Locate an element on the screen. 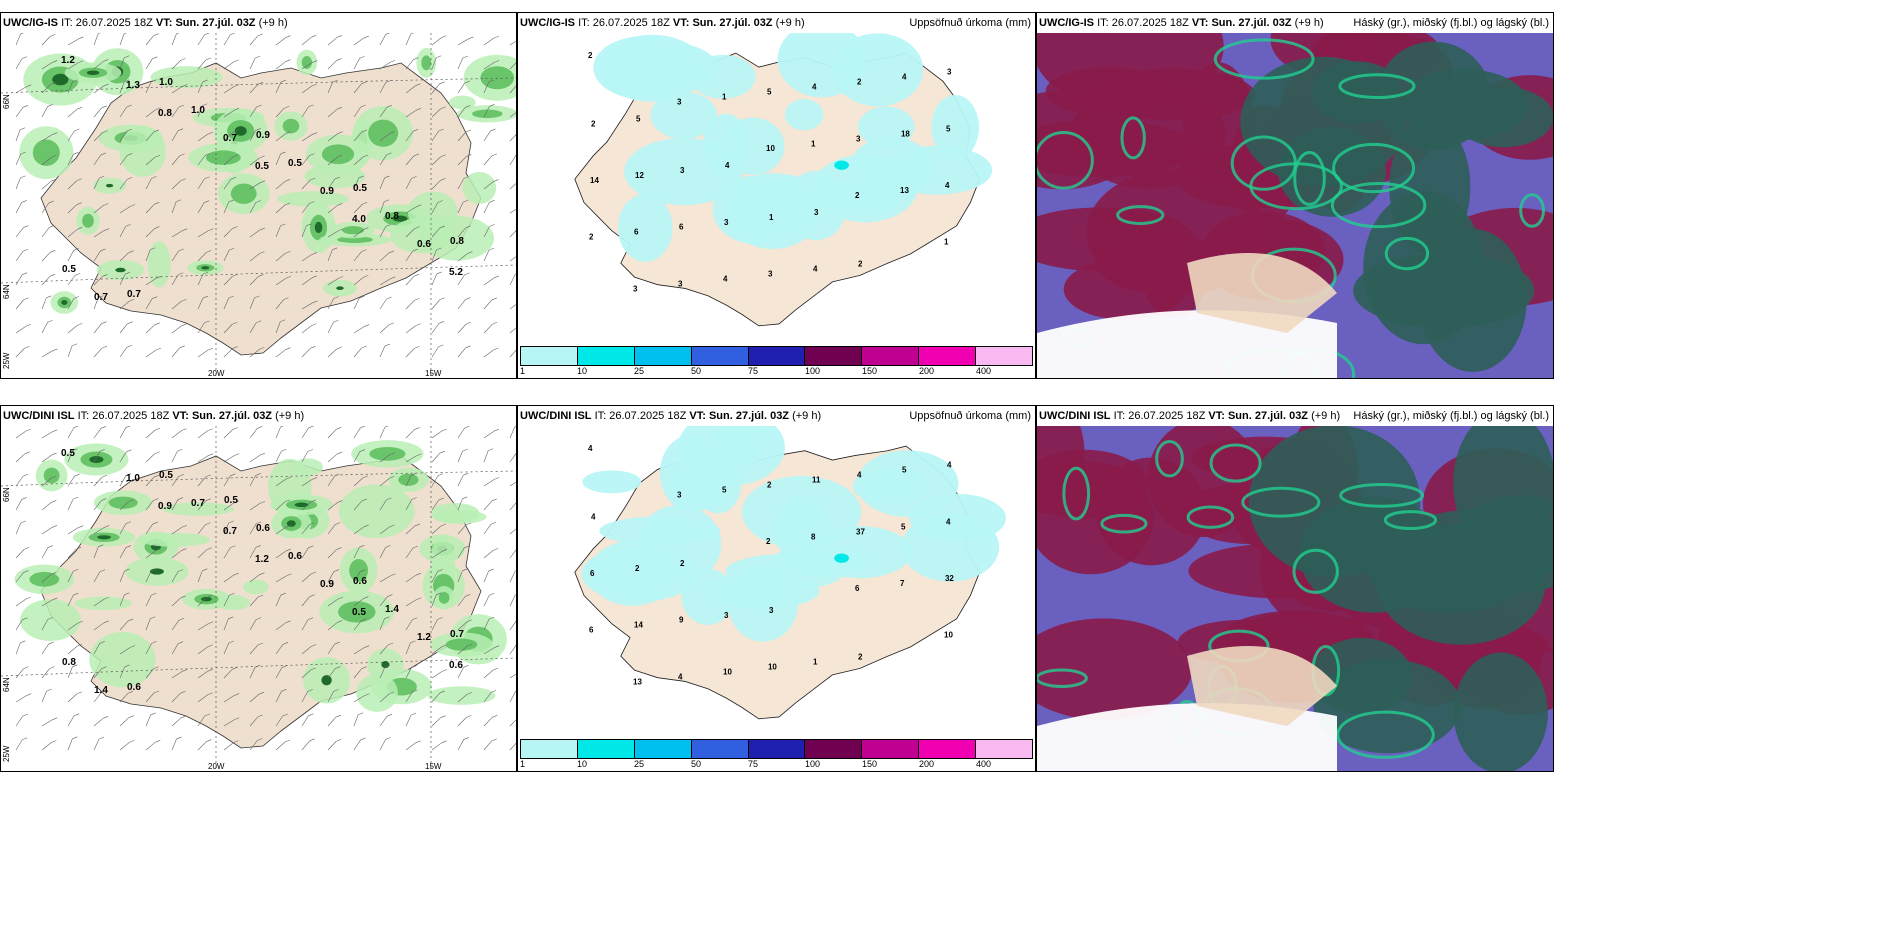 Image resolution: width=1900 pixels, height=950 pixels. rain-area-heavy is located at coordinates (93, 72).